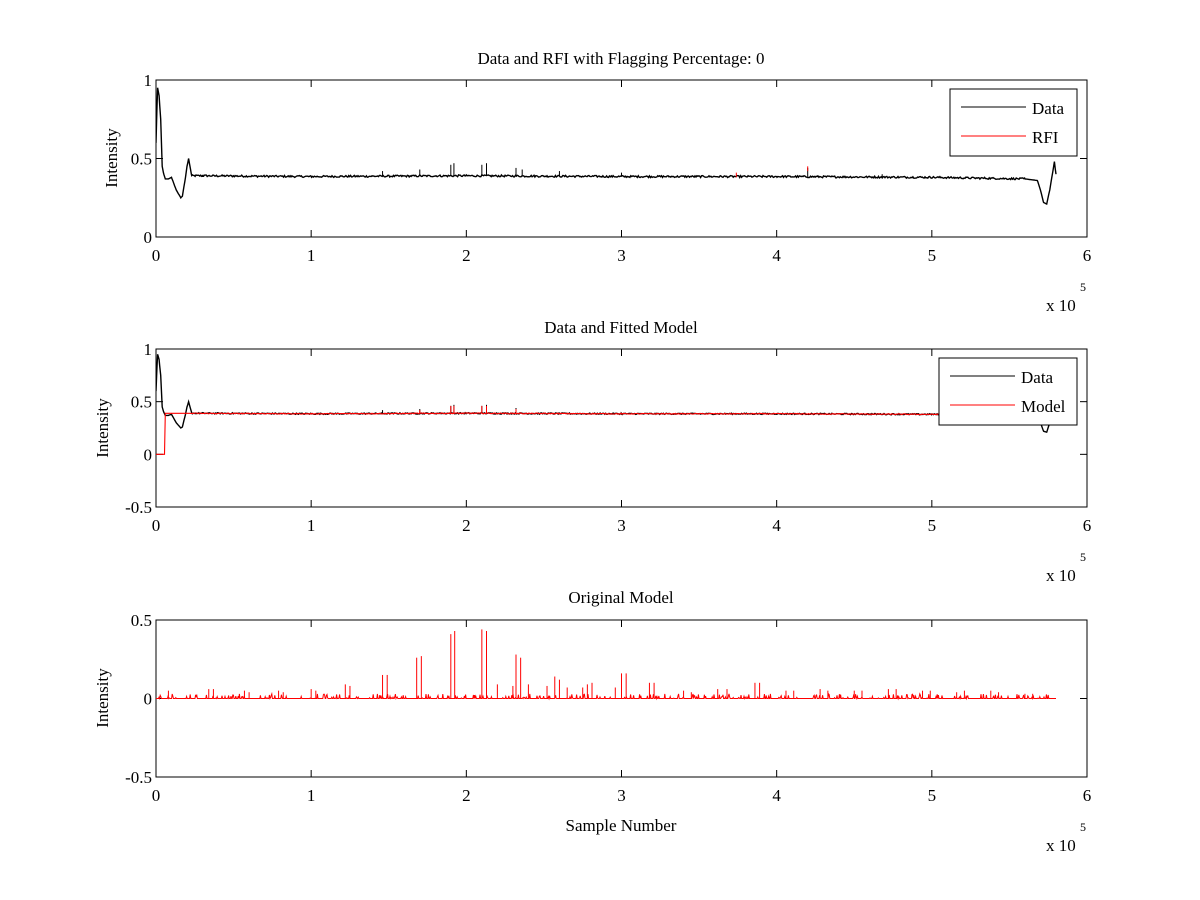 Image resolution: width=1200 pixels, height=900 pixels. What do you see at coordinates (606, 433) in the screenshot?
I see `series-model-line` at bounding box center [606, 433].